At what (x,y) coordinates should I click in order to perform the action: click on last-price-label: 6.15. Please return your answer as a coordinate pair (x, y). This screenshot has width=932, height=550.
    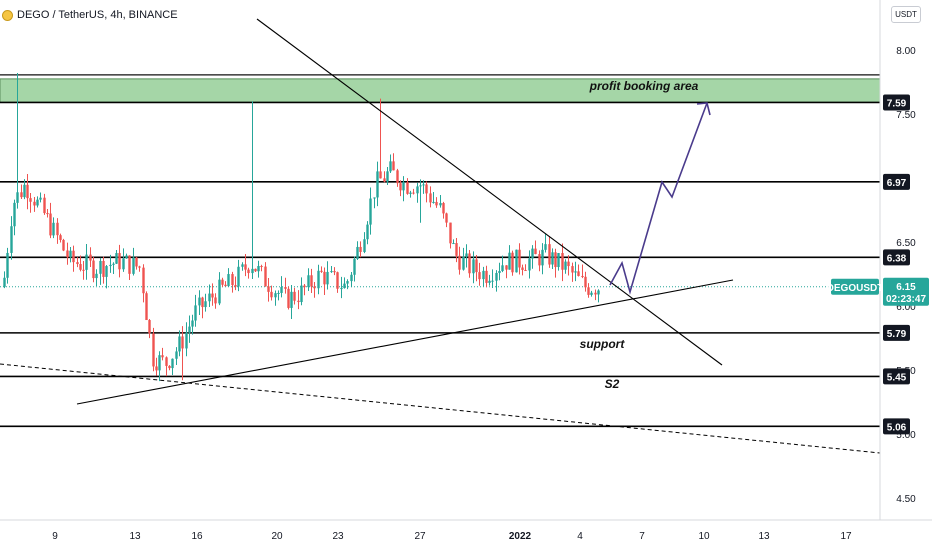
    Looking at the image, I should click on (906, 287).